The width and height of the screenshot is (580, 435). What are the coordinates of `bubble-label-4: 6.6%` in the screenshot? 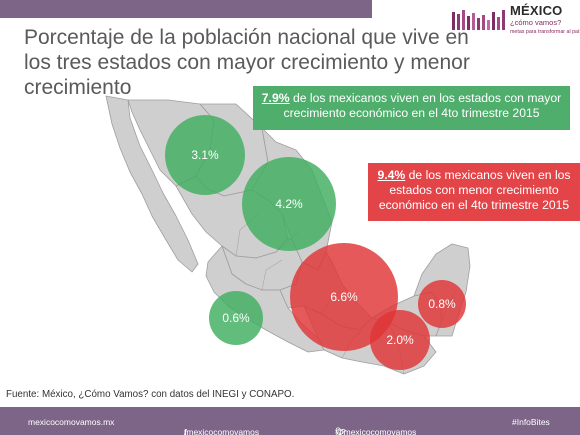 It's located at (344, 297).